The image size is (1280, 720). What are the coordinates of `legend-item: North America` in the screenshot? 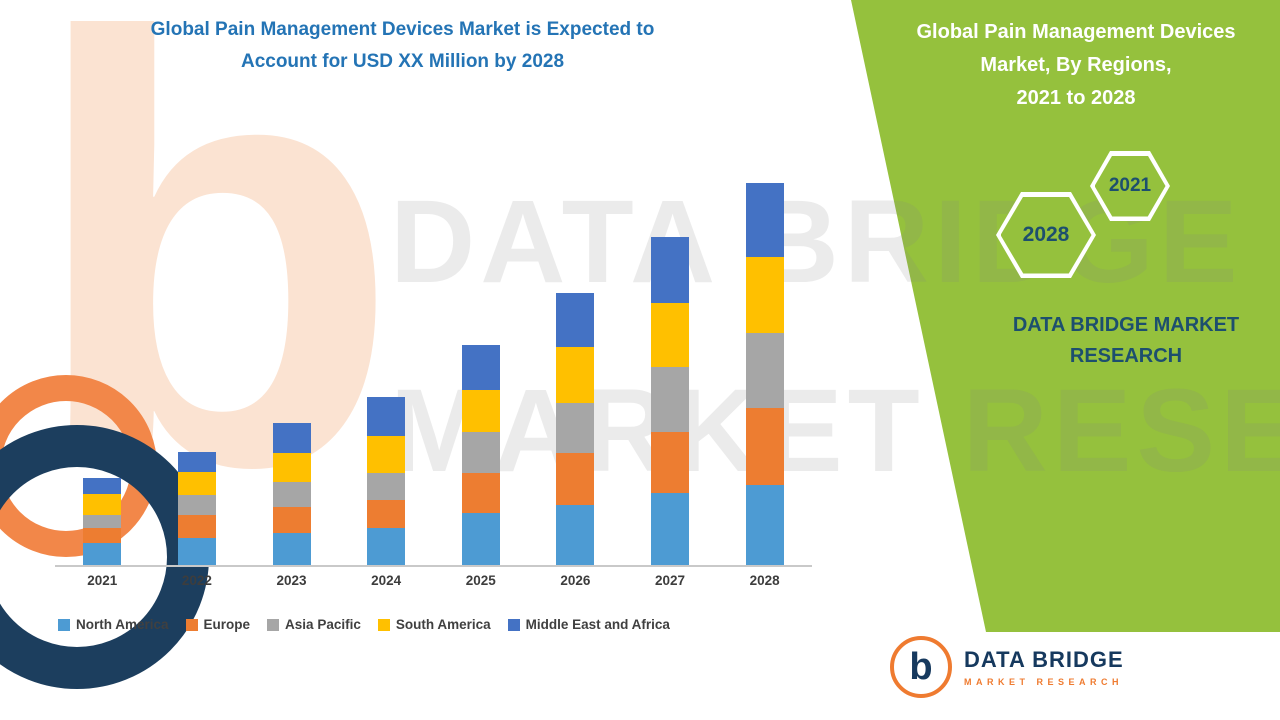 It's located at (113, 624).